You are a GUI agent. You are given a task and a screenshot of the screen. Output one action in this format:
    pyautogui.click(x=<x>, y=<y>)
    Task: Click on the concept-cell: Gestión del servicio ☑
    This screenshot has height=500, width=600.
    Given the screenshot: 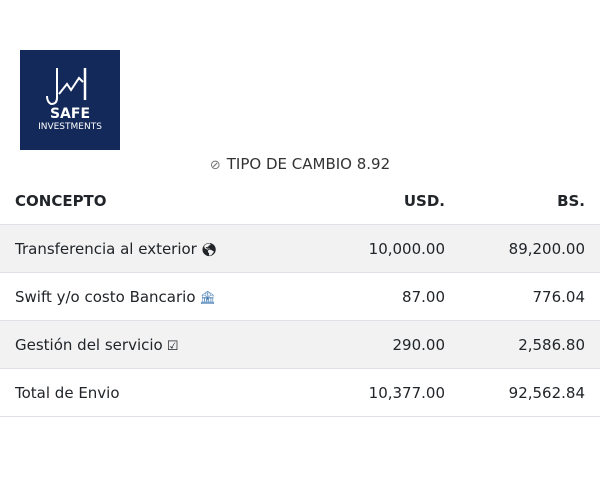 What is the action you would take?
    pyautogui.click(x=155, y=344)
    